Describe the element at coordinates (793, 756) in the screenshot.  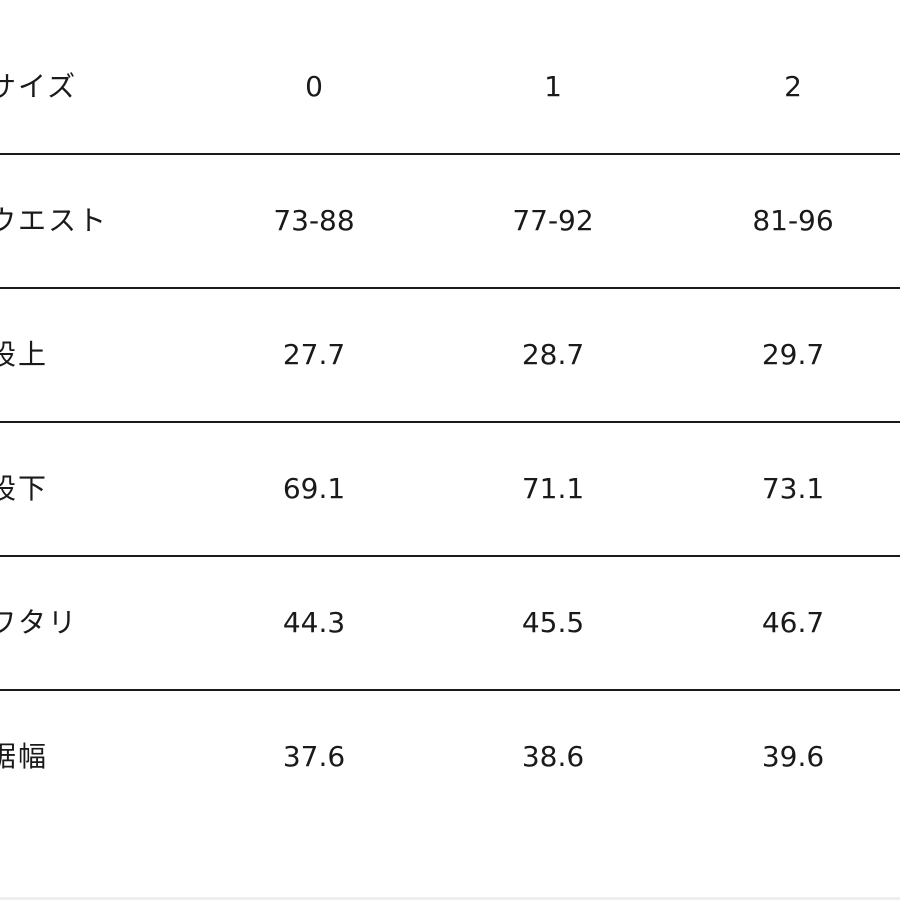
I see `cell: 39.6` at that location.